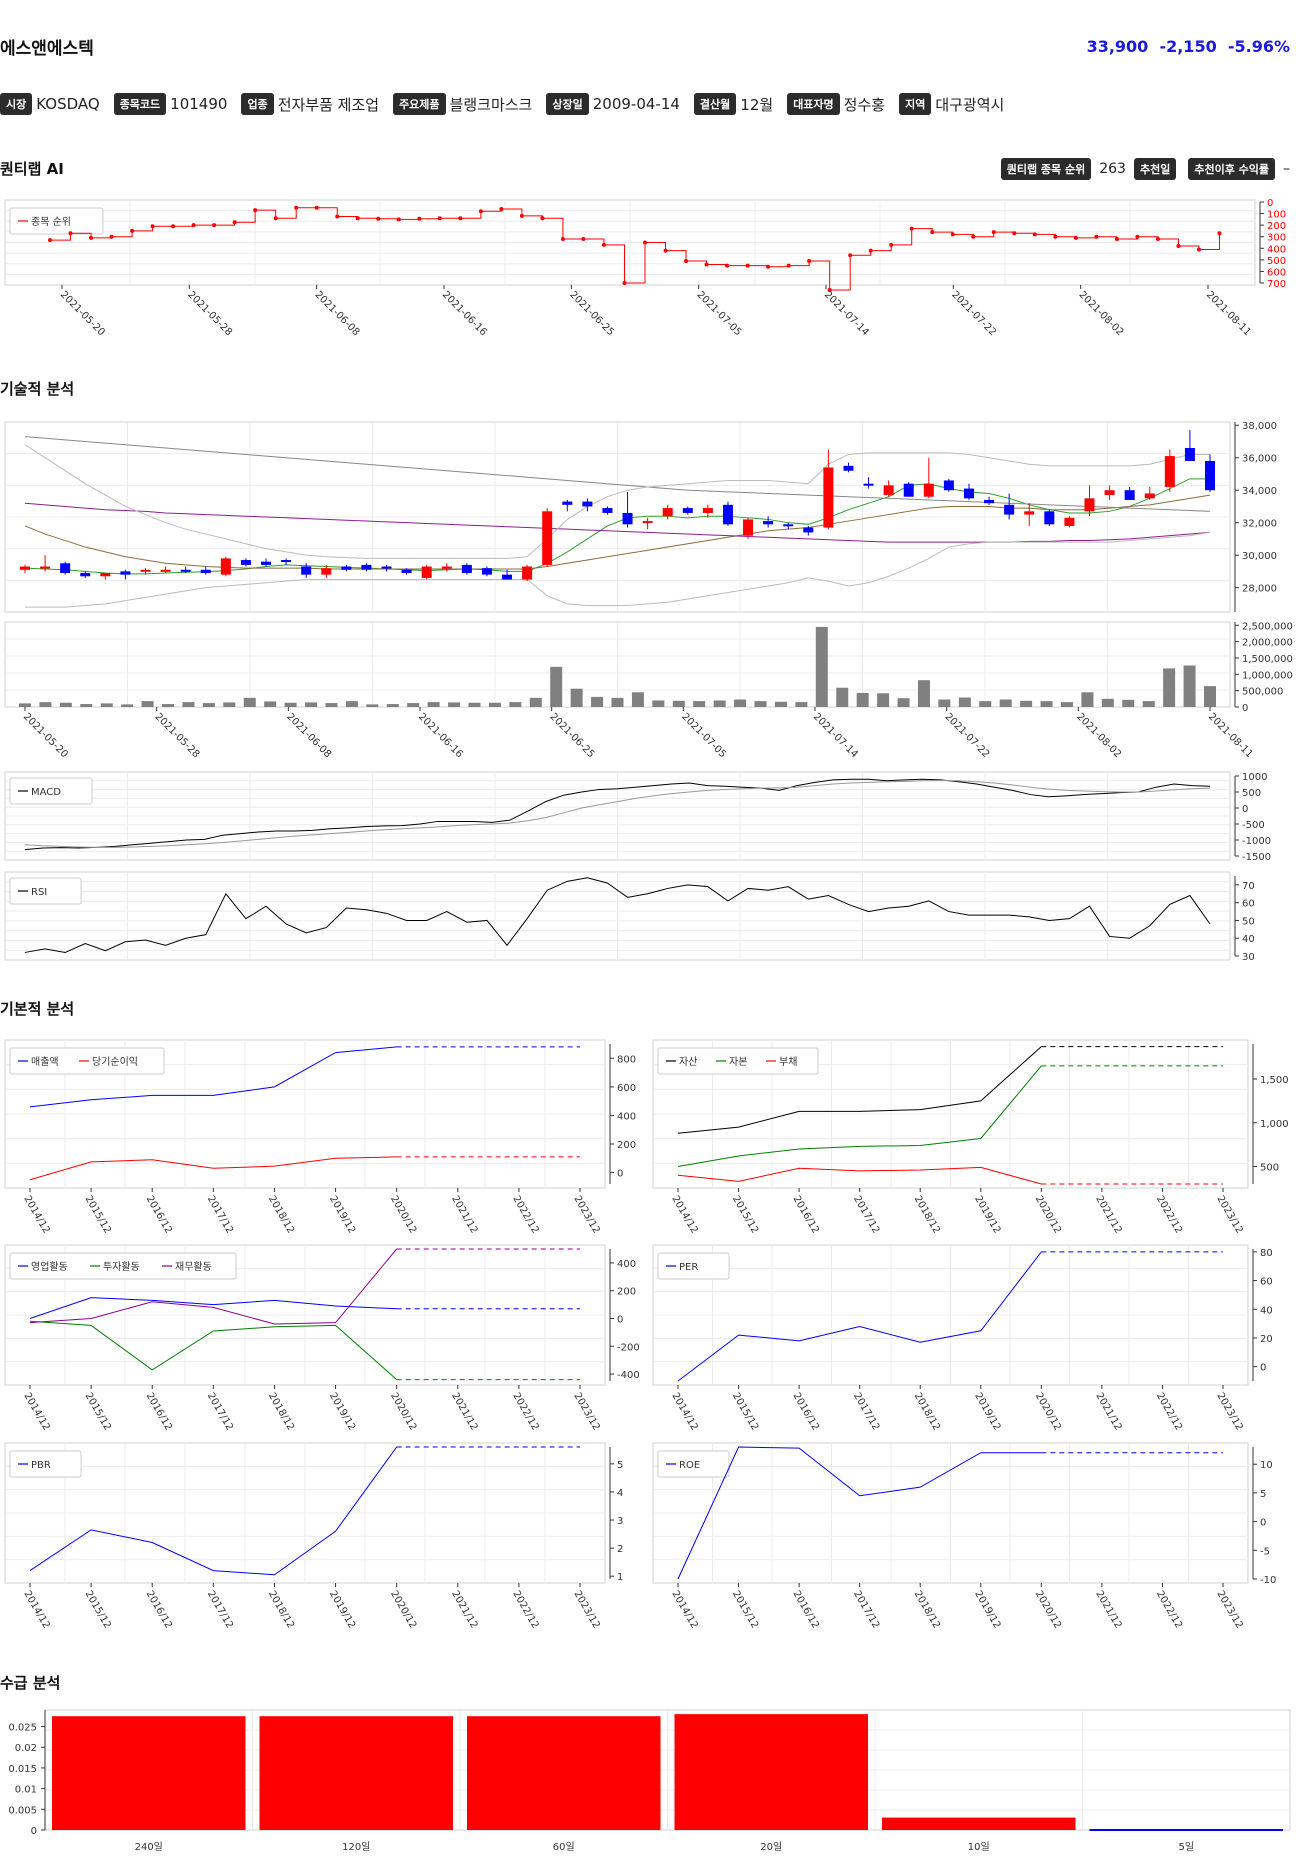 The width and height of the screenshot is (1296, 1869). I want to click on y-tick-label: 500,000, so click(1262, 692).